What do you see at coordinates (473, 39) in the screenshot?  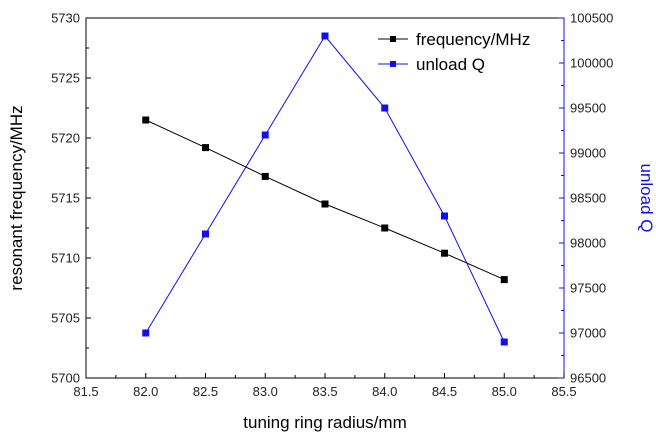 I see `legend-label-frequency: frequency/MHz` at bounding box center [473, 39].